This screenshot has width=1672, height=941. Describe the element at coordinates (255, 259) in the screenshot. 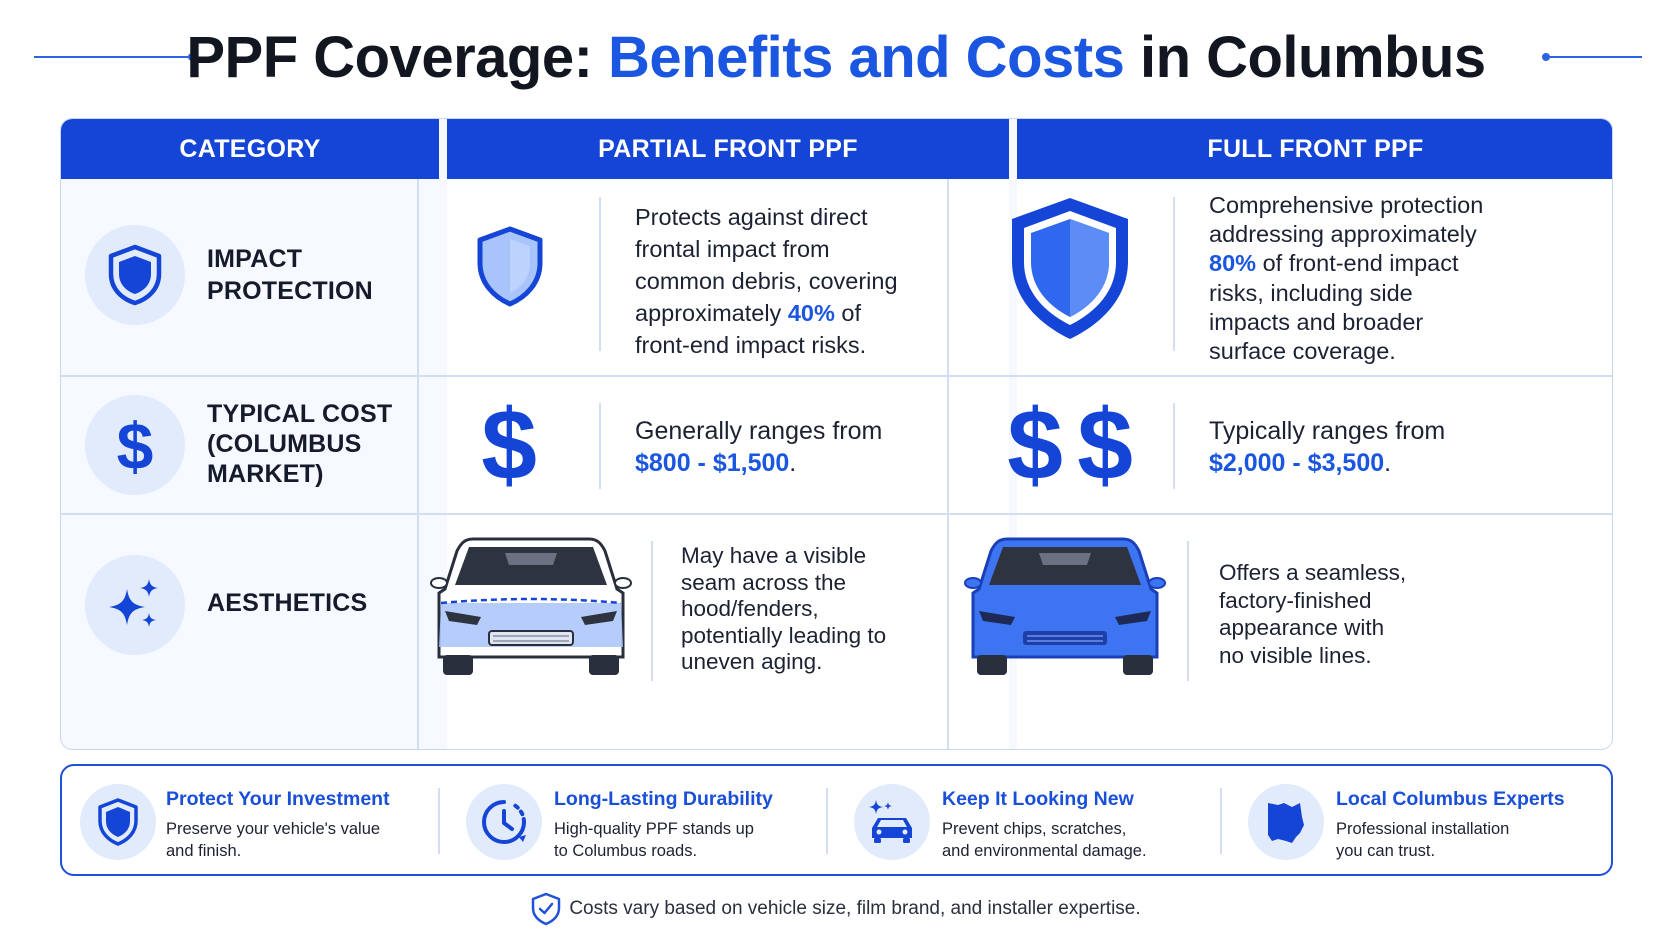

I see `label-line: IMPACT` at that location.